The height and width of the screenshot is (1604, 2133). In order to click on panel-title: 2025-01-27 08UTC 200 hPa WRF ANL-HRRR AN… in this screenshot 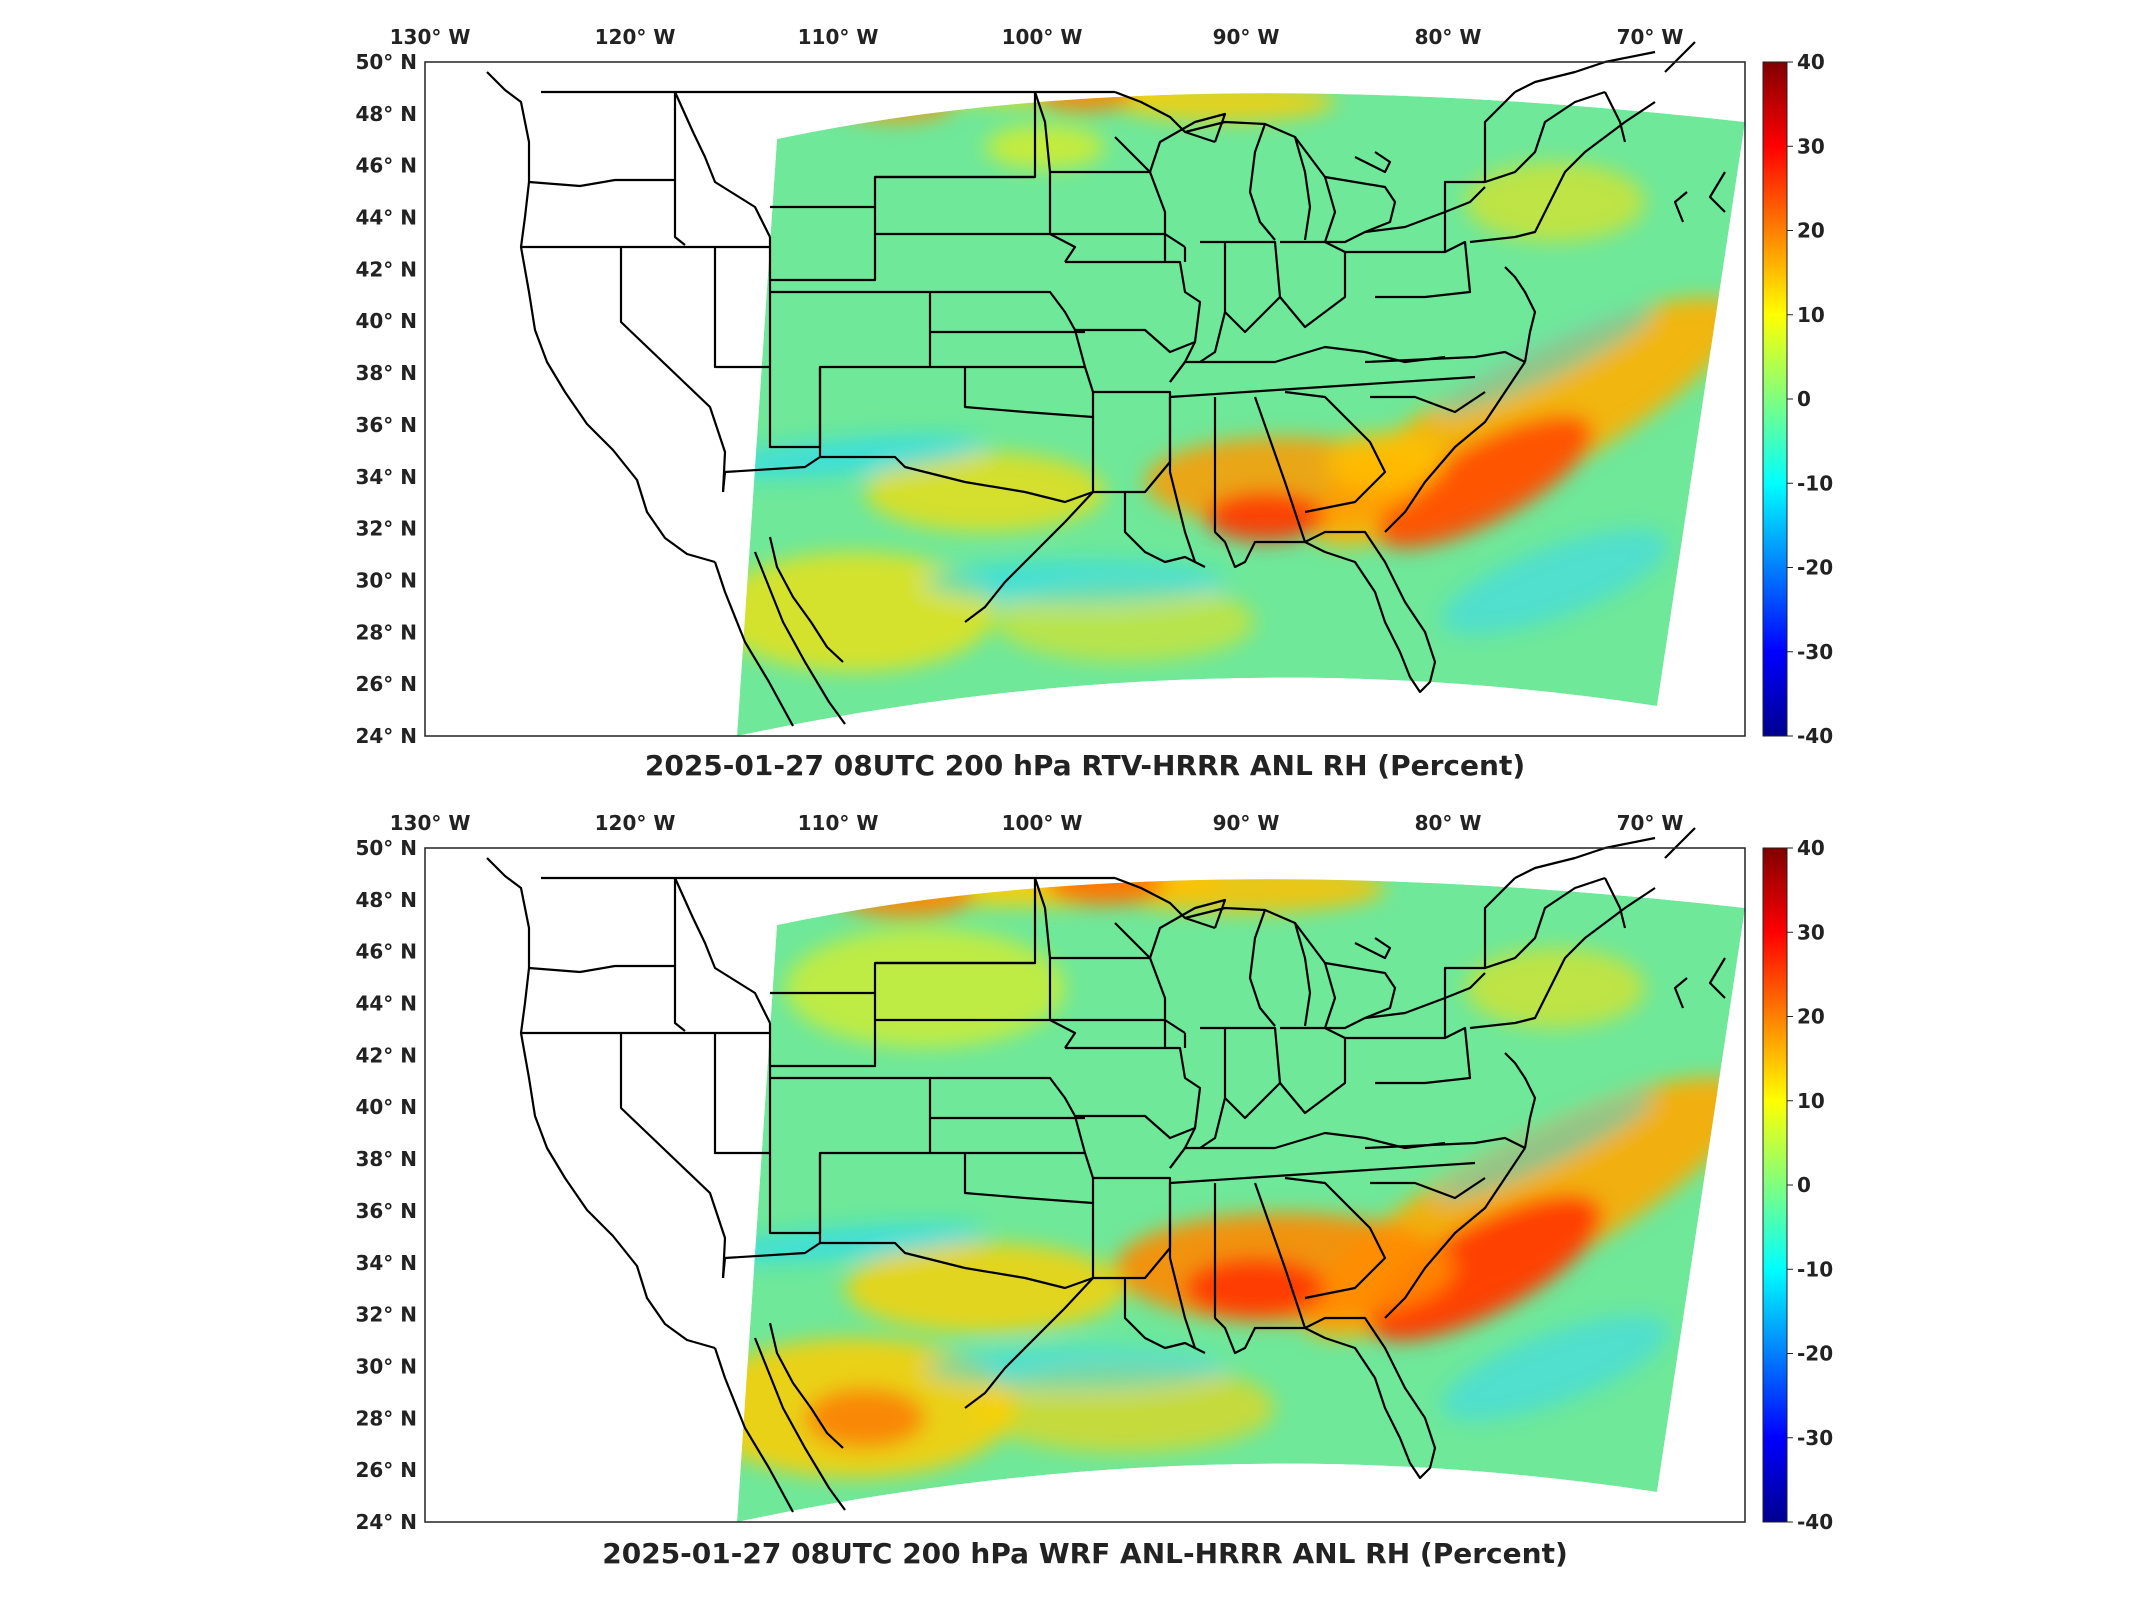, I will do `click(1085, 1553)`.